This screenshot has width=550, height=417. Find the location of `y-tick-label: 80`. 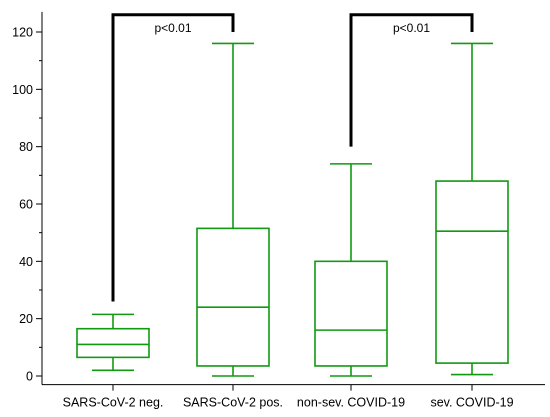

y-tick-label: 80 is located at coordinates (26, 147).